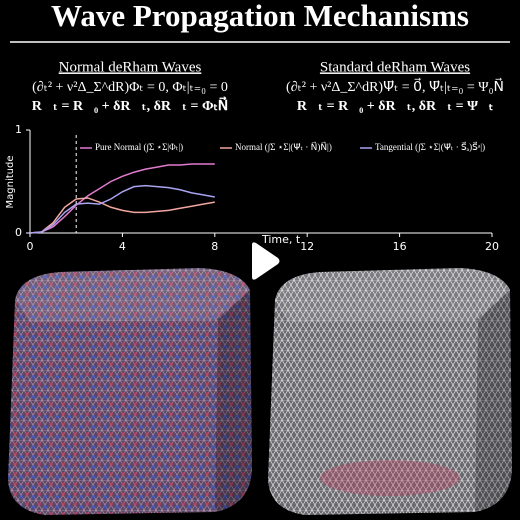 This screenshot has width=520, height=520. I want to click on legend-label: Tangential (∫Σ ⋆Σ|(Ψ⃗ₜ · S⃗ₐ)S⃗ᵃ|), so click(430, 147).